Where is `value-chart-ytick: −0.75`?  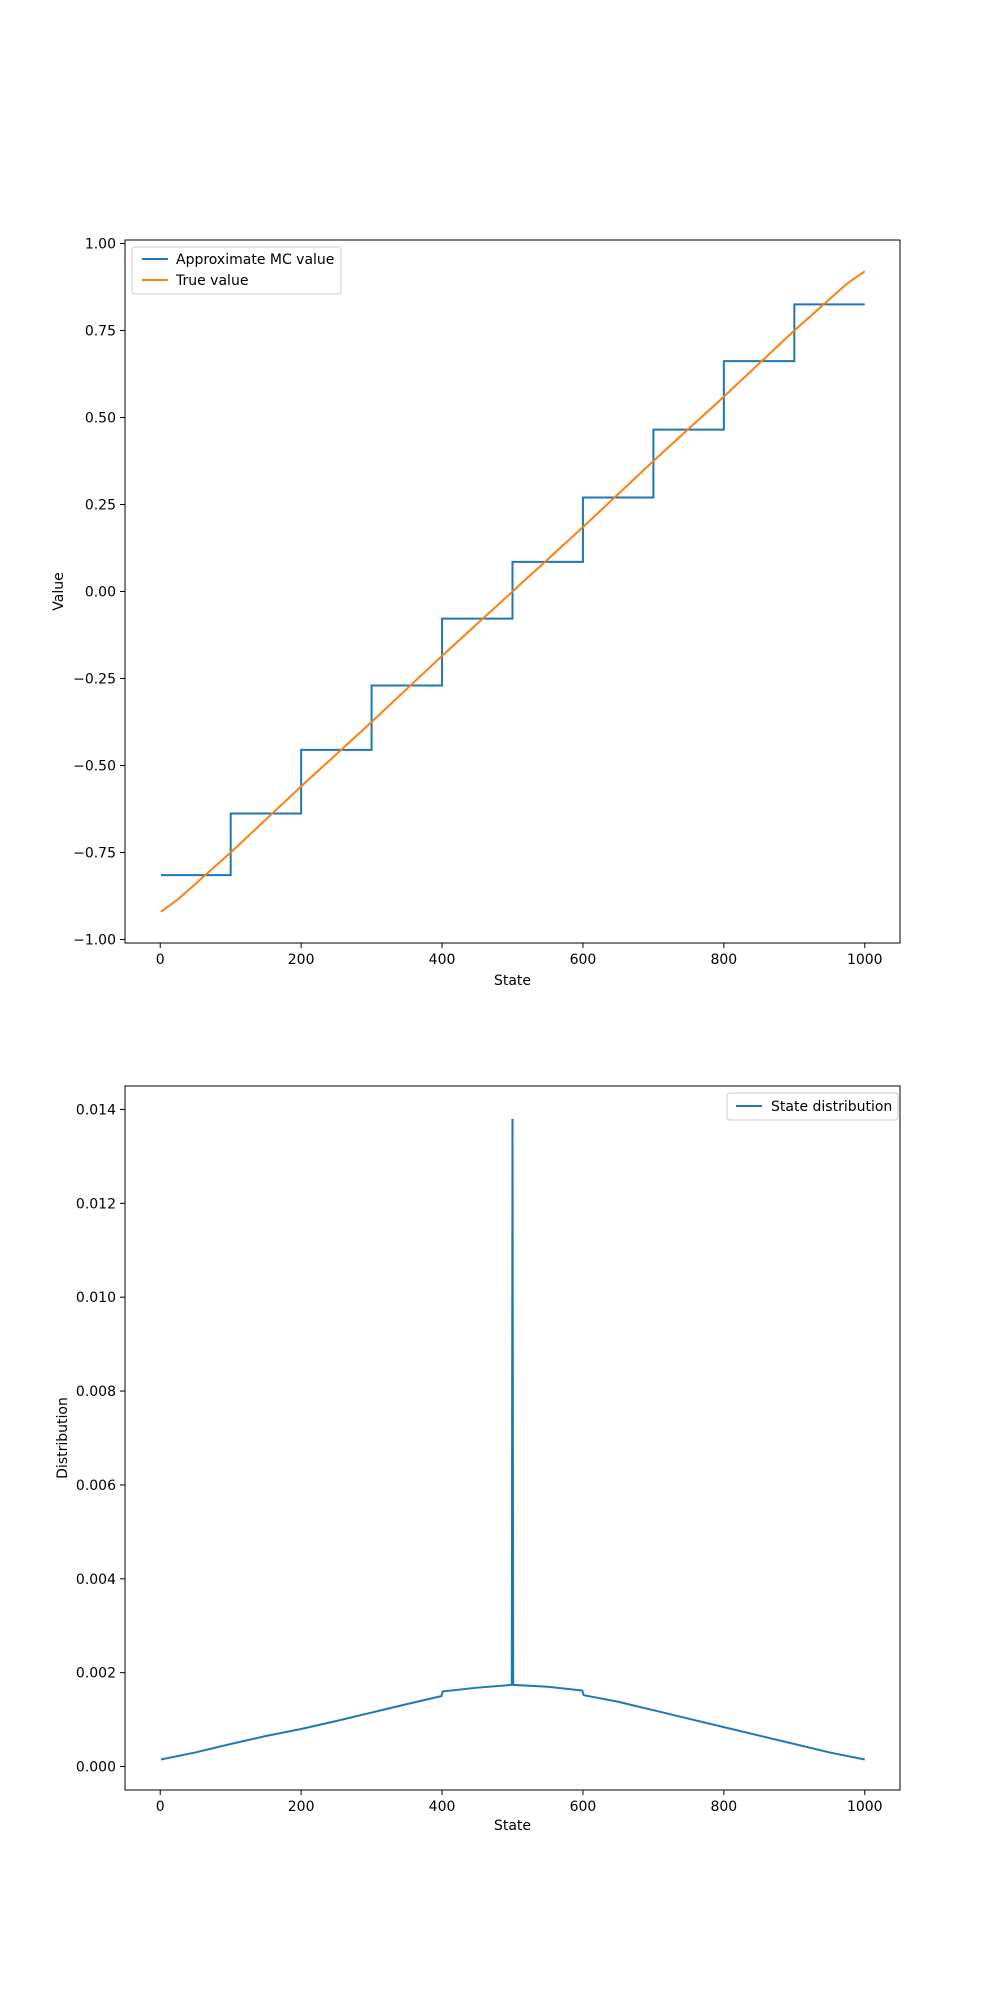
value-chart-ytick: −0.75 is located at coordinates (99, 854).